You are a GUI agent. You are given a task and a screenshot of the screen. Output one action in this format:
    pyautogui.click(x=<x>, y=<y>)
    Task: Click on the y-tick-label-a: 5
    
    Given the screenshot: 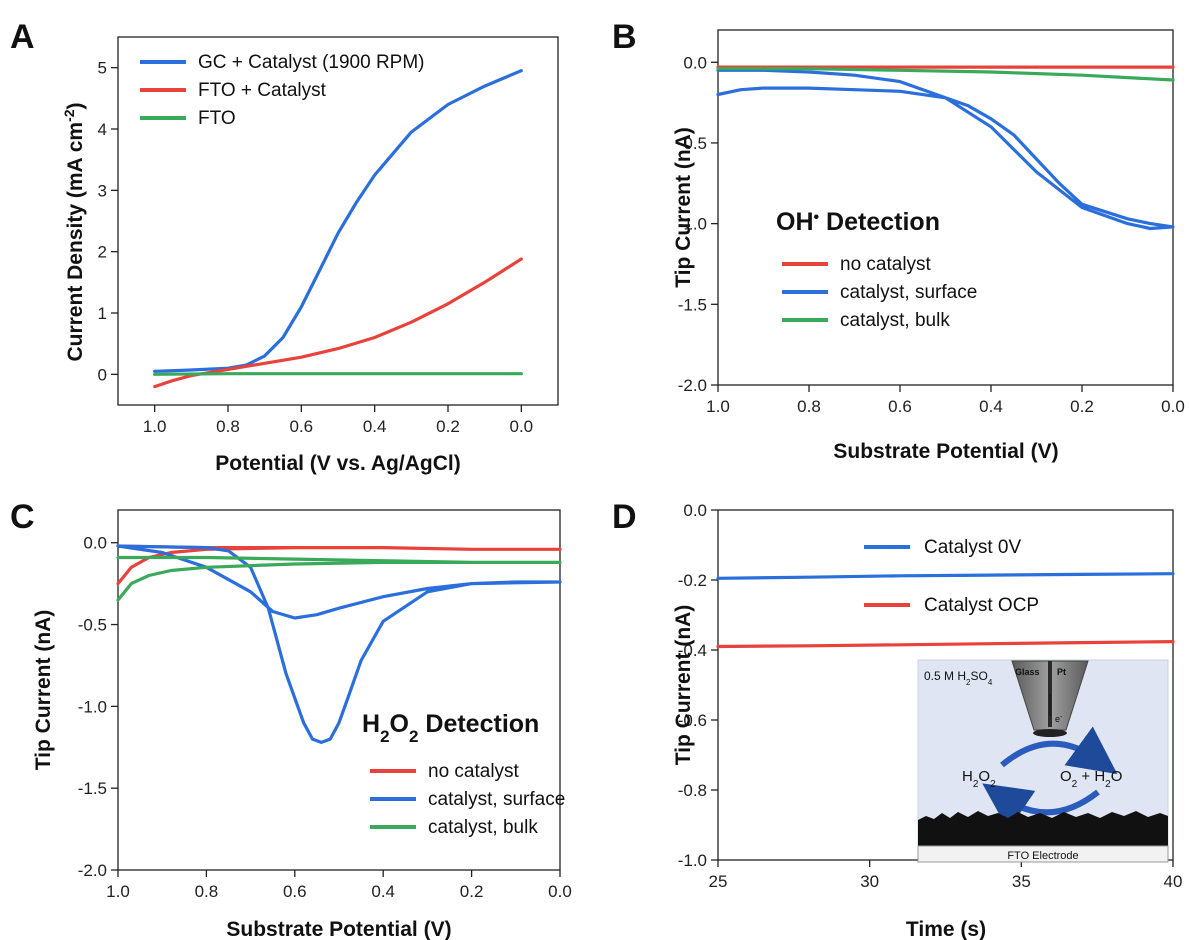 What is the action you would take?
    pyautogui.click(x=102, y=68)
    